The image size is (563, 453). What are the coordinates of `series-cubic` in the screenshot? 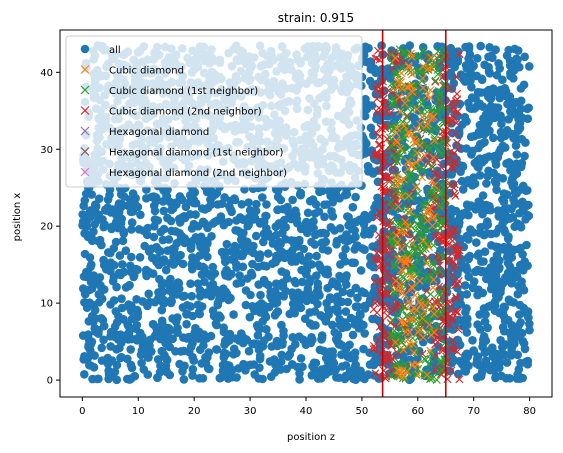 It's located at (415, 215).